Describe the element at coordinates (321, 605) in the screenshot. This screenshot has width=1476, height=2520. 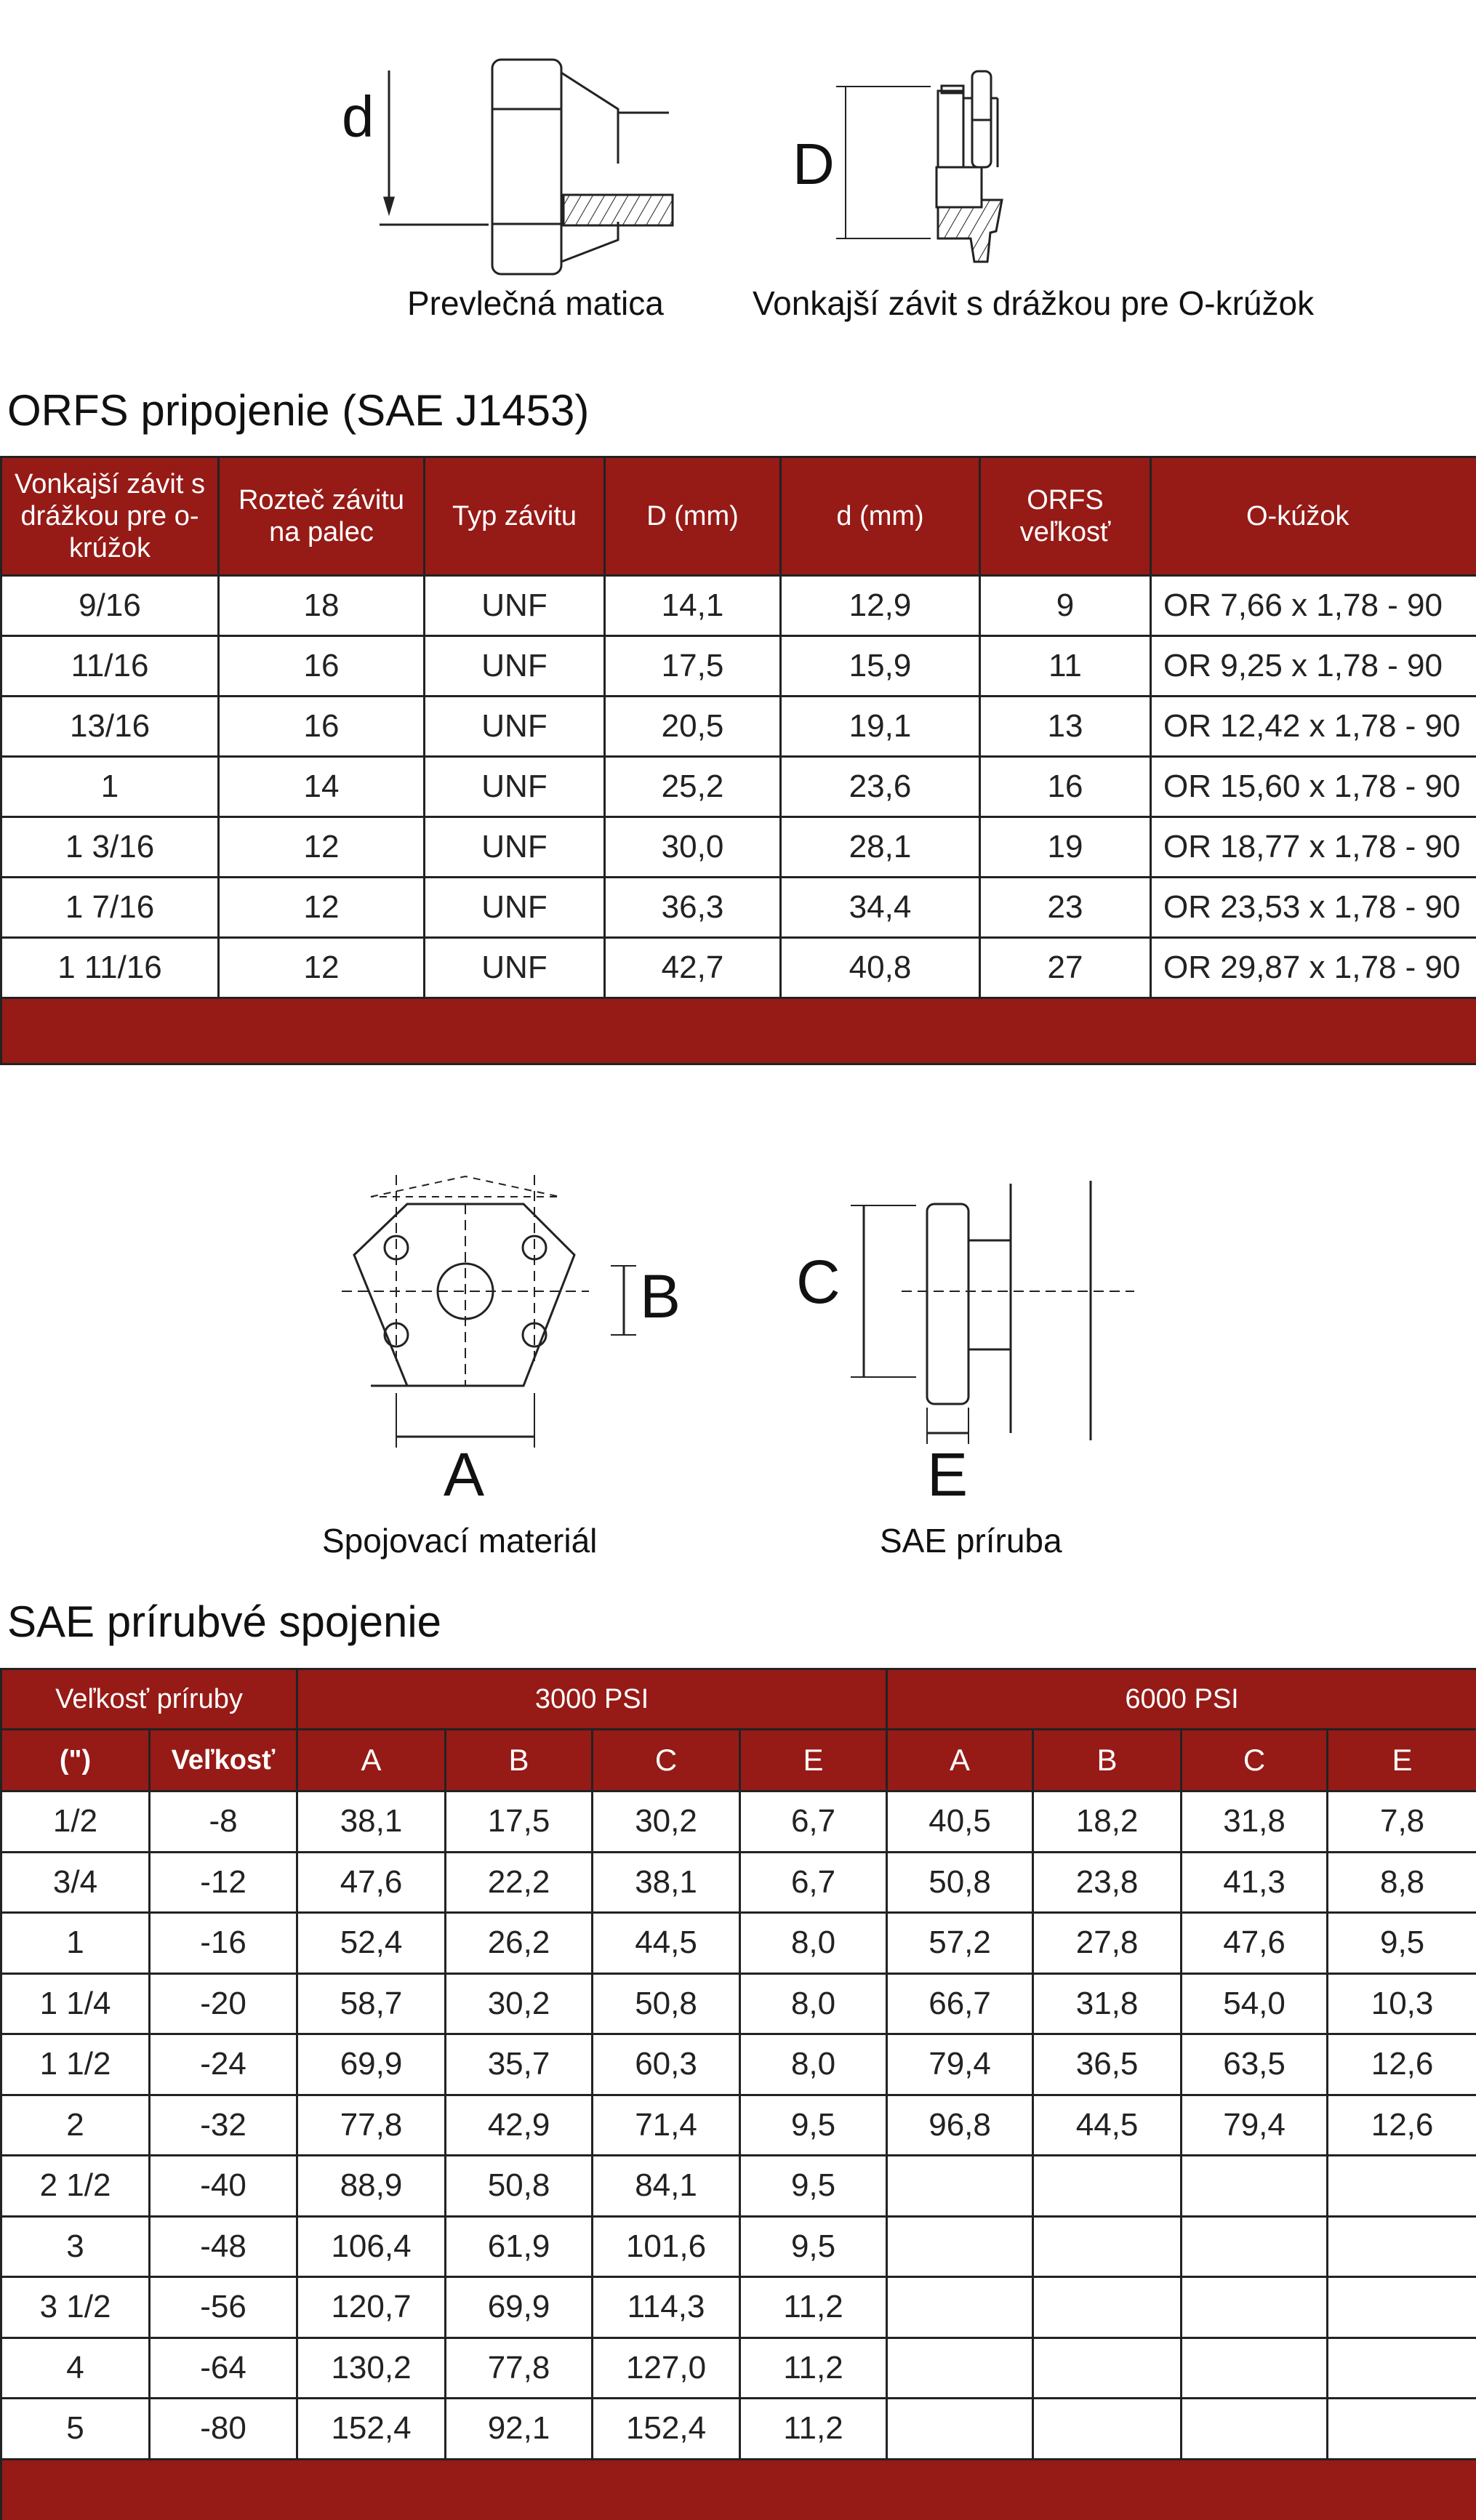
I see `table-cell: 18` at that location.